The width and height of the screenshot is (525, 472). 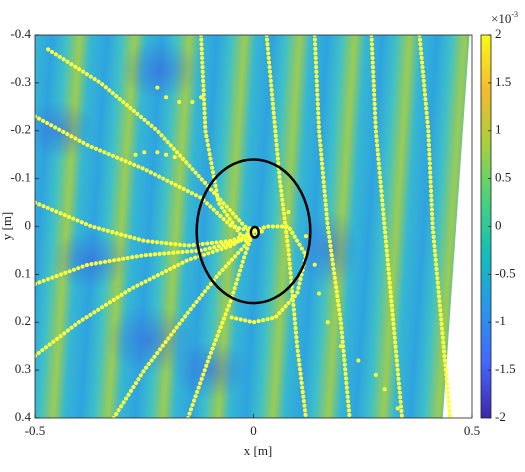 What do you see at coordinates (23, 272) in the screenshot?
I see `y-tick-label: 0.1` at bounding box center [23, 272].